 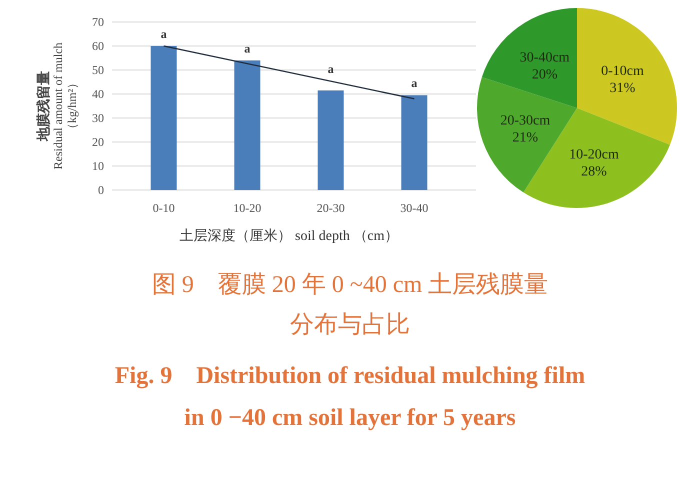 I want to click on y-axis-title: 地膜残留量 Residual amount of mulch （kg/hm²）, so click(x=57, y=106).